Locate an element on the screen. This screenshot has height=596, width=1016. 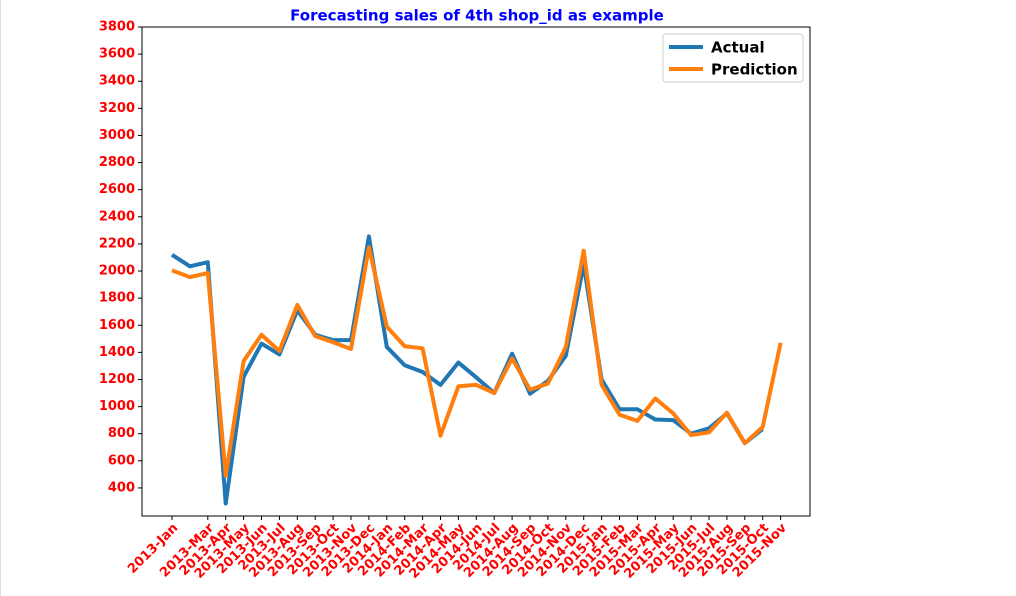
y-tick-label: 1000 is located at coordinates (117, 406).